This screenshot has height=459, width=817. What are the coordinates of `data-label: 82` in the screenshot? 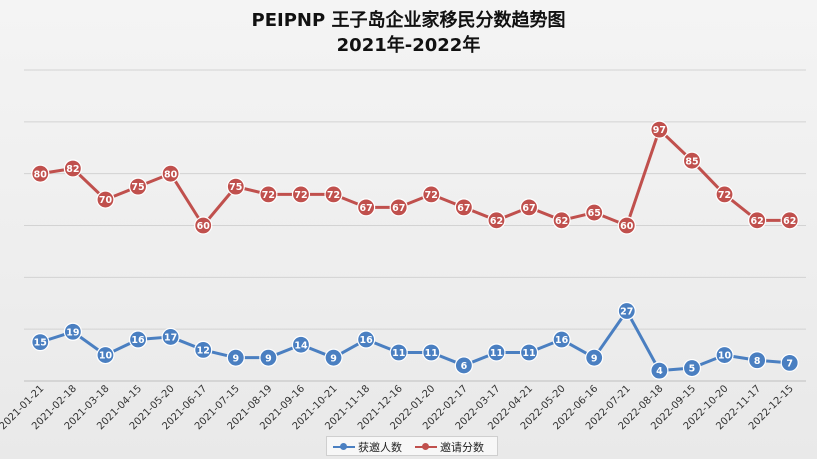 It's located at (72, 169).